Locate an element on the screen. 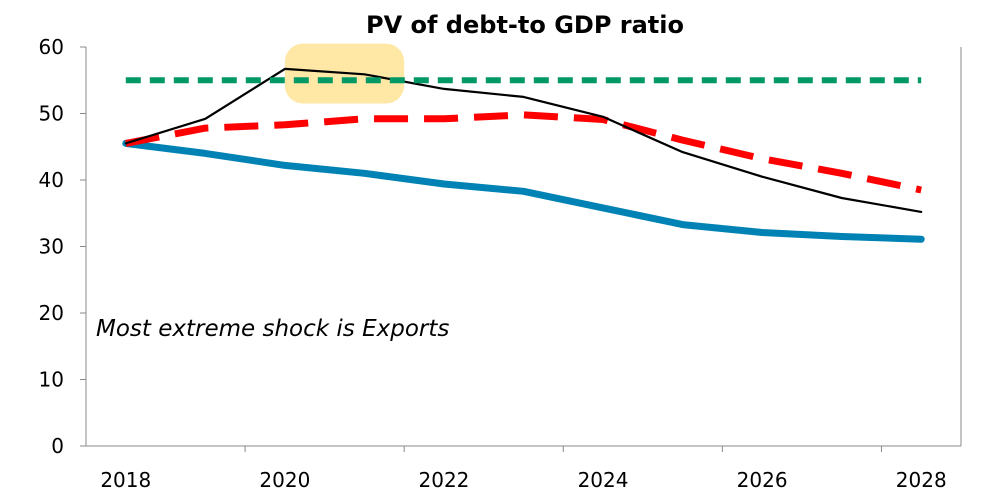  chart-title: PV of debt-to GDP ratio is located at coordinates (525, 25).